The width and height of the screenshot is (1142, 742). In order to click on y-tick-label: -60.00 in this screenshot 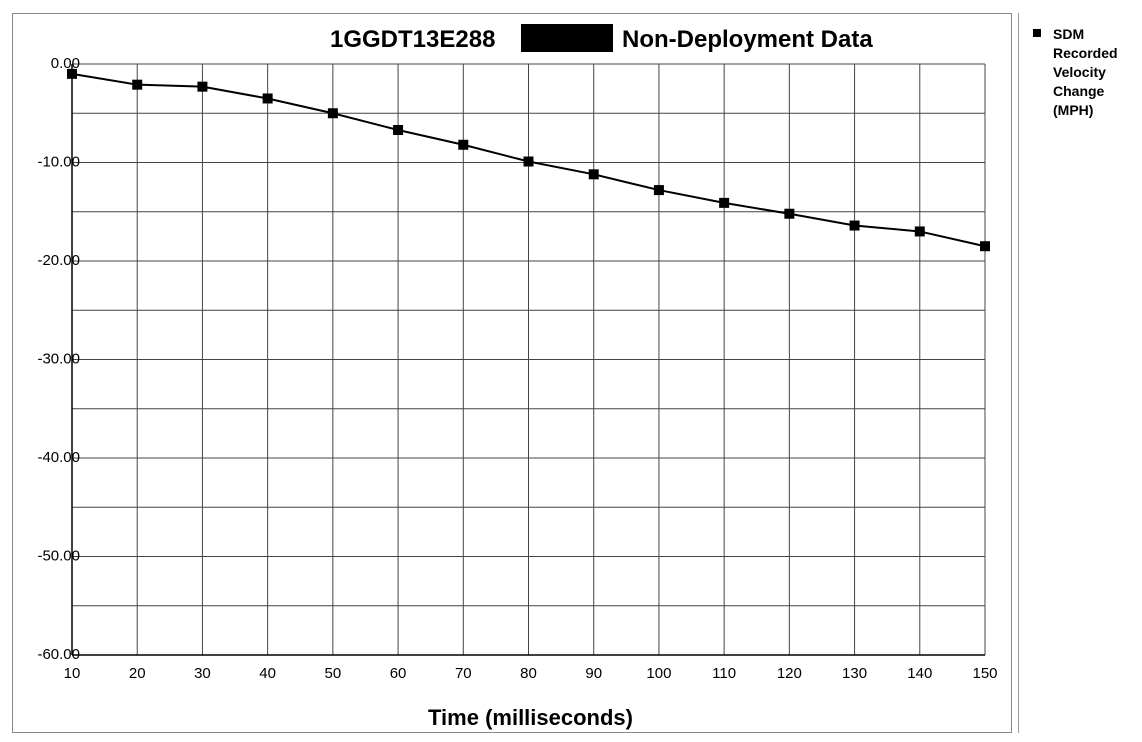, I will do `click(58, 654)`.